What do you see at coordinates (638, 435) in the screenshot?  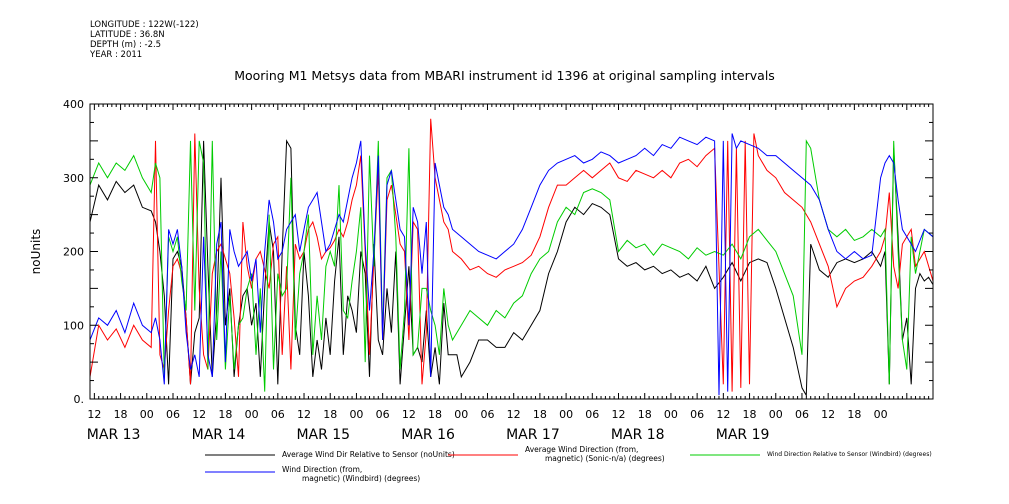 I see `x-day-label: MAR 18` at bounding box center [638, 435].